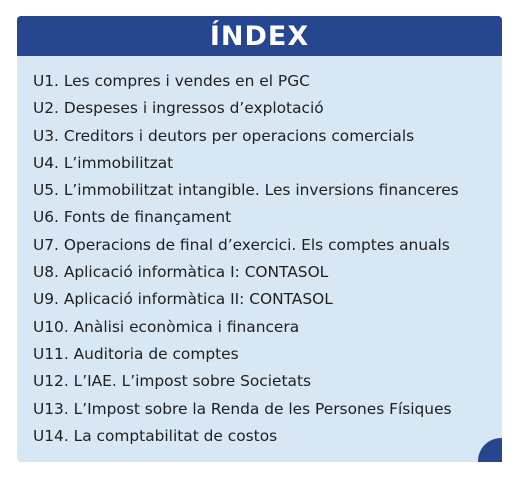 The image size is (524, 482). I want to click on unit-item-10: U10. Anàlisi econòmica i financera, so click(166, 326).